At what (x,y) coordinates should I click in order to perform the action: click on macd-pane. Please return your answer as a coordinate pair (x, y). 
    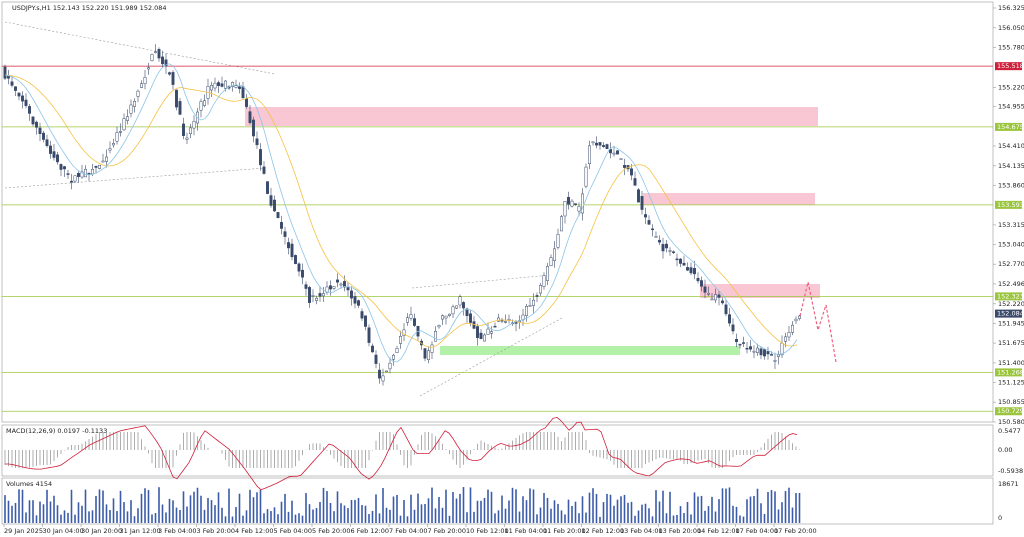
    Looking at the image, I should click on (497, 450).